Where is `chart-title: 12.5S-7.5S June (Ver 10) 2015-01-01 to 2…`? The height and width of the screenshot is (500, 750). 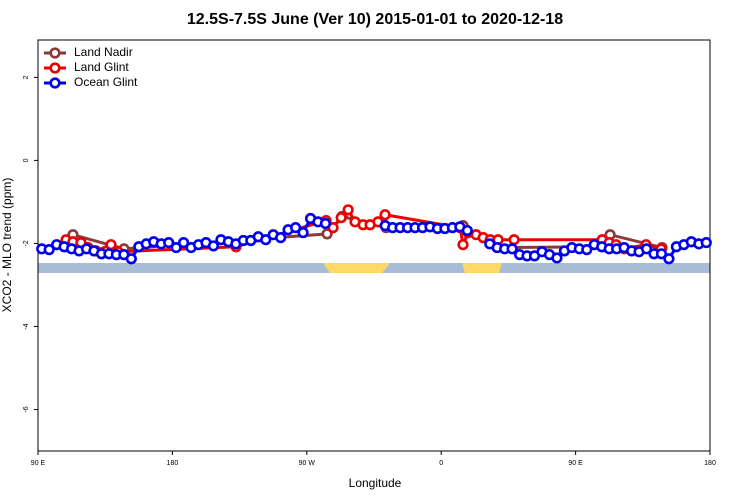
chart-title: 12.5S-7.5S June (Ver 10) 2015-01-01 to 2… is located at coordinates (375, 19).